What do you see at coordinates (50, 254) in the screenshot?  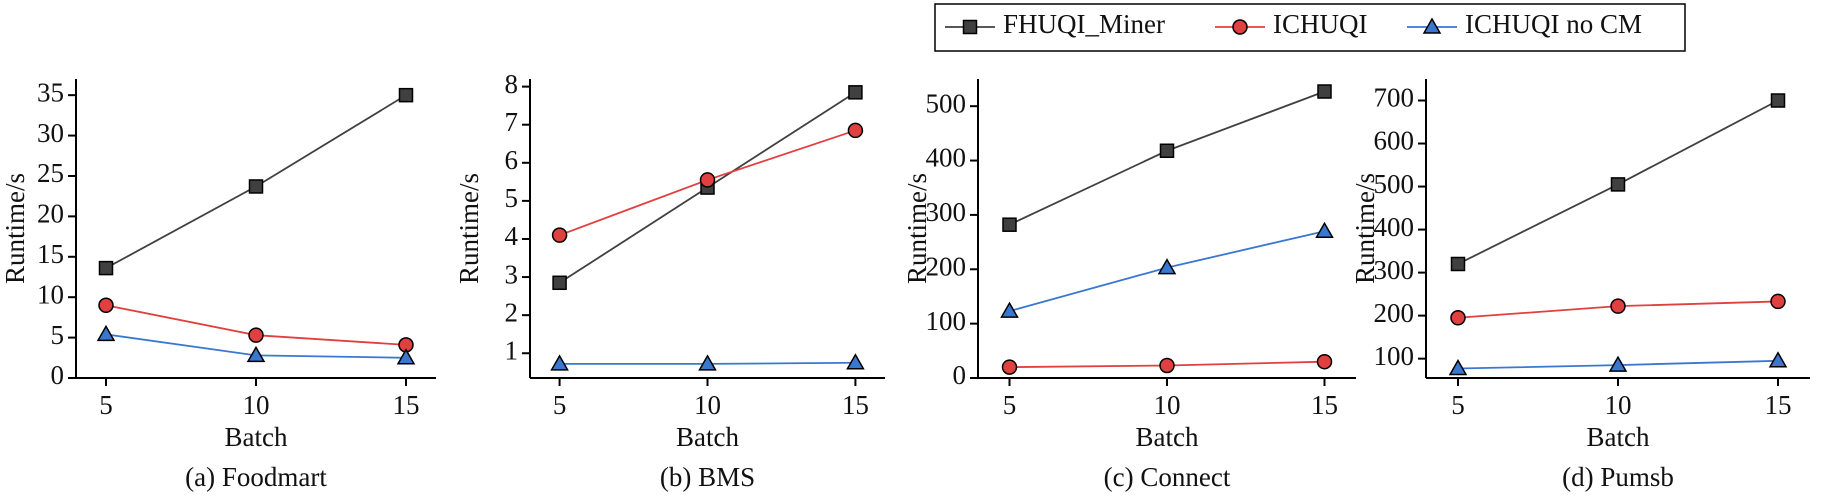 I see `y-tick-label: 15` at bounding box center [50, 254].